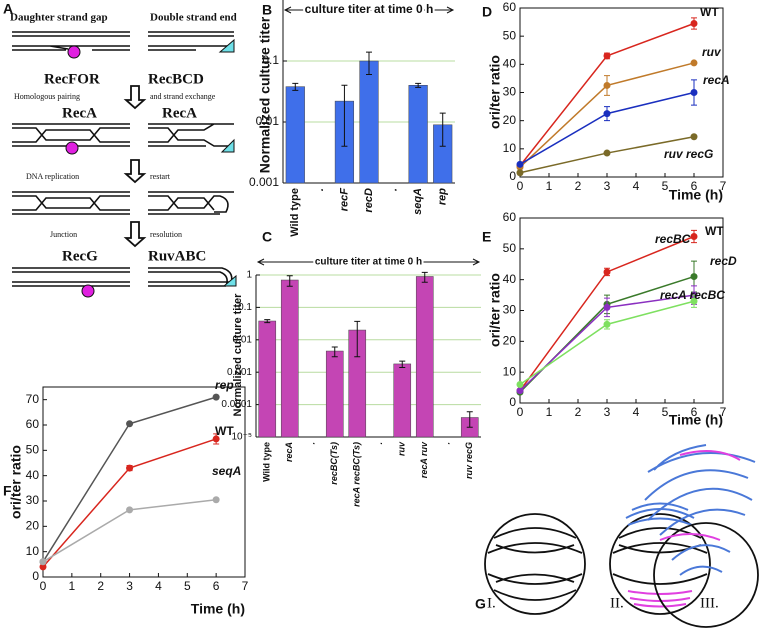 The image size is (760, 628). I want to click on x-tick-label: 0, so click(43, 586).